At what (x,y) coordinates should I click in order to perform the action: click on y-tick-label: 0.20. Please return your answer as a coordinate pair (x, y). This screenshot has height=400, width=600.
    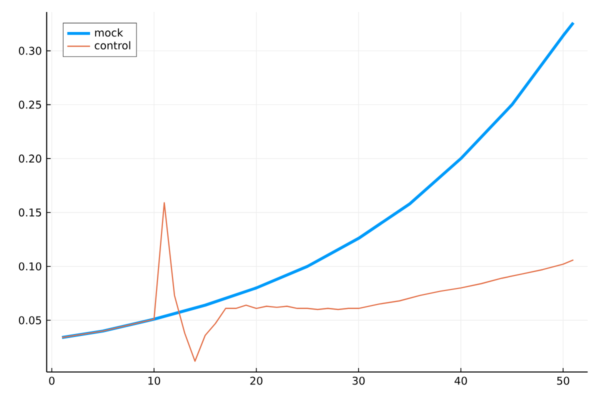
    Looking at the image, I should click on (30, 158).